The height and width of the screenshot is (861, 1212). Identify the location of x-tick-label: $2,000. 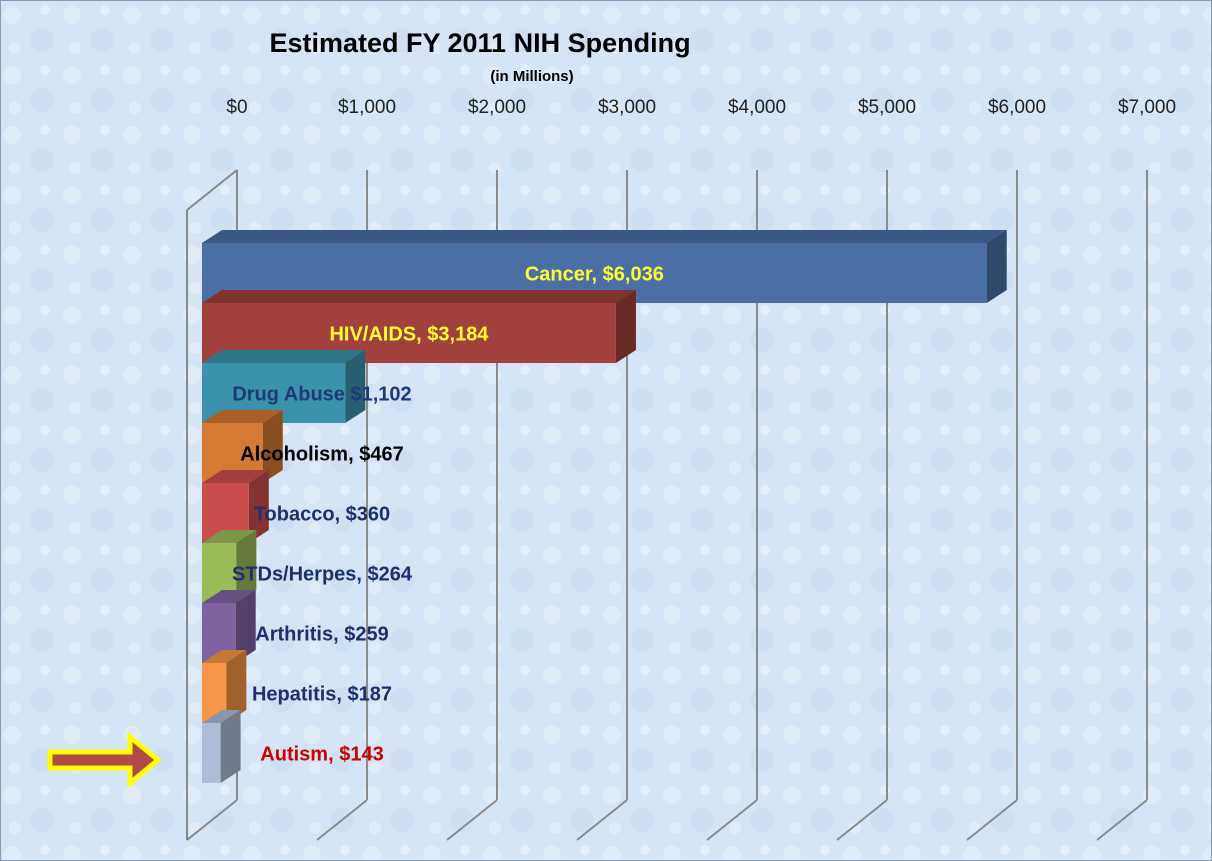
(497, 107).